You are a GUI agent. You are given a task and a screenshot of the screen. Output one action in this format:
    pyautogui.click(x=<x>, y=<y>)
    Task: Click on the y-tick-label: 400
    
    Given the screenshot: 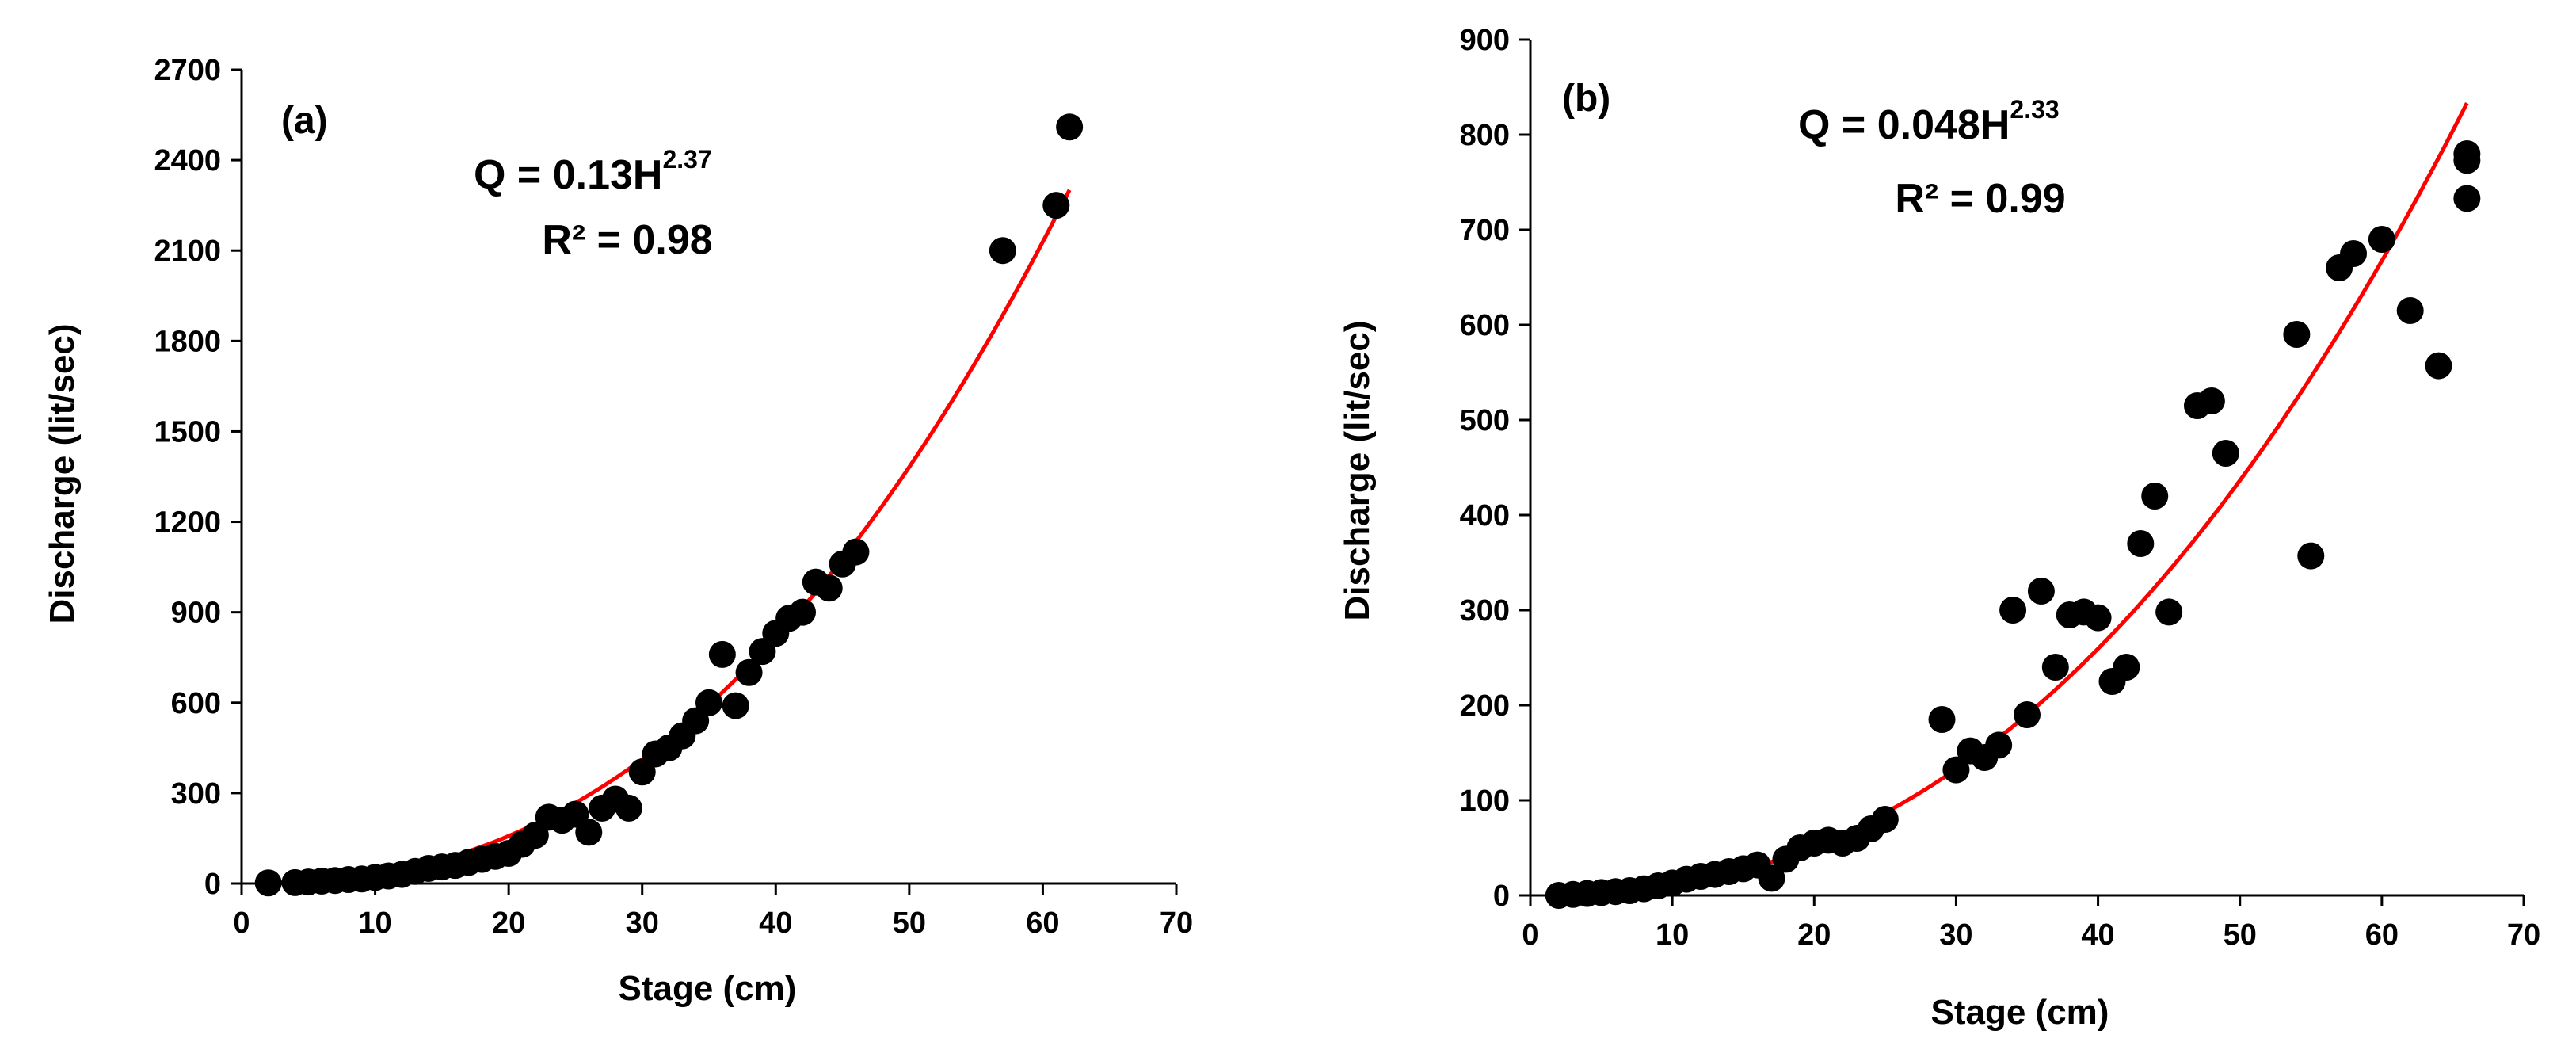 What is the action you would take?
    pyautogui.click(x=1485, y=515)
    